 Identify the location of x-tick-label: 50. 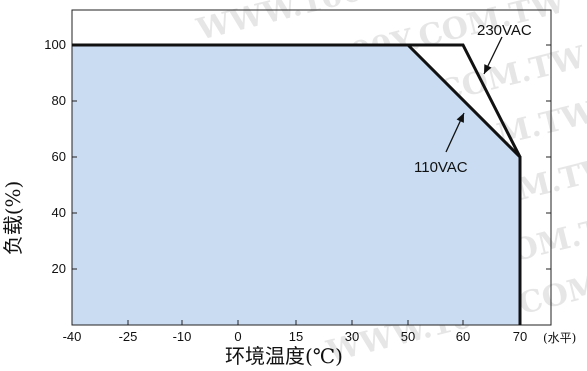
(408, 336).